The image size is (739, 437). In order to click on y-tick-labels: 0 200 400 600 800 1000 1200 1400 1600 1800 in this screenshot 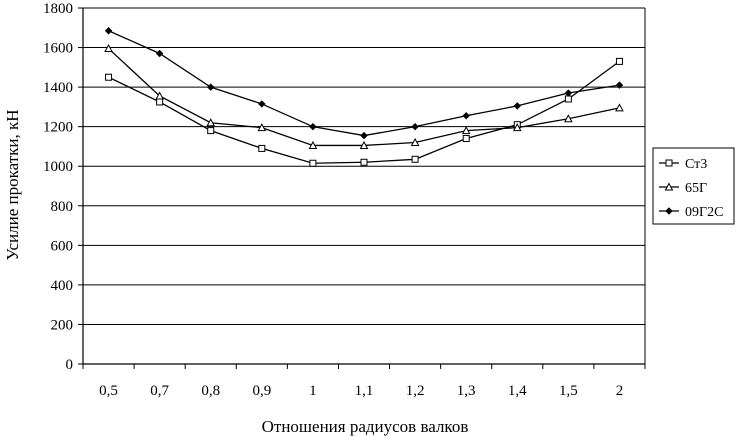, I will do `click(58, 187)`.